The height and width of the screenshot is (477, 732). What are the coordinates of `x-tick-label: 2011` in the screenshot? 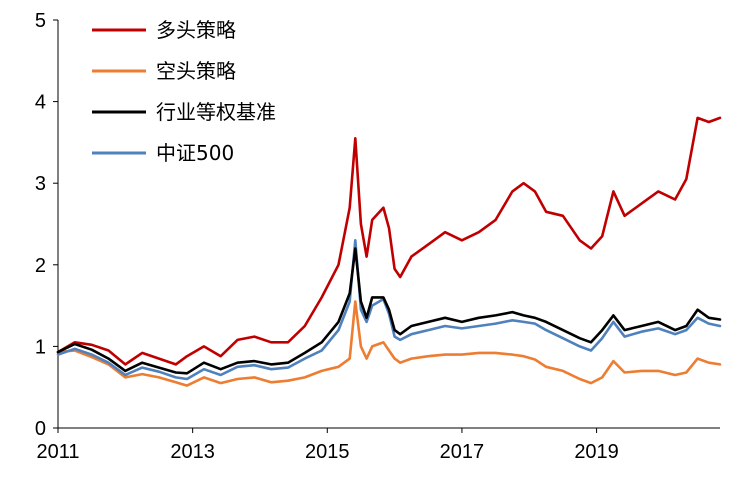 It's located at (57, 452).